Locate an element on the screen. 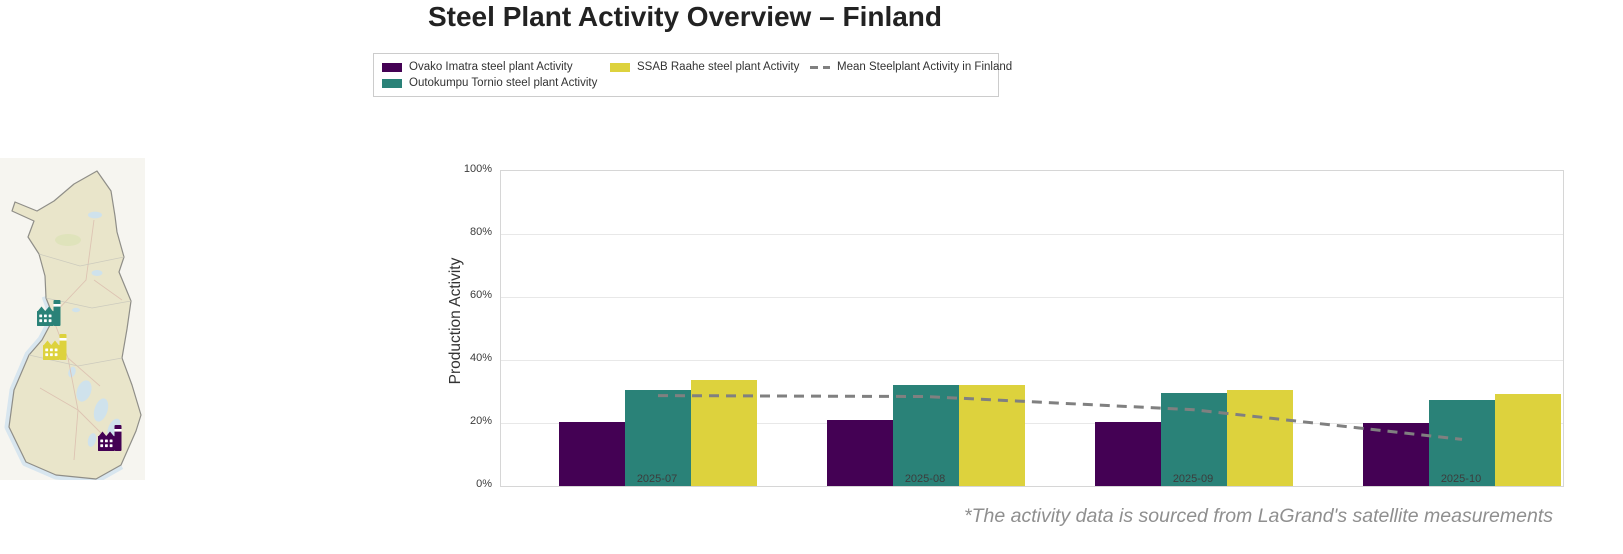 Image resolution: width=1623 pixels, height=554 pixels. legend-item-mean-line: Mean Steelplant Activity in Finland is located at coordinates (911, 67).